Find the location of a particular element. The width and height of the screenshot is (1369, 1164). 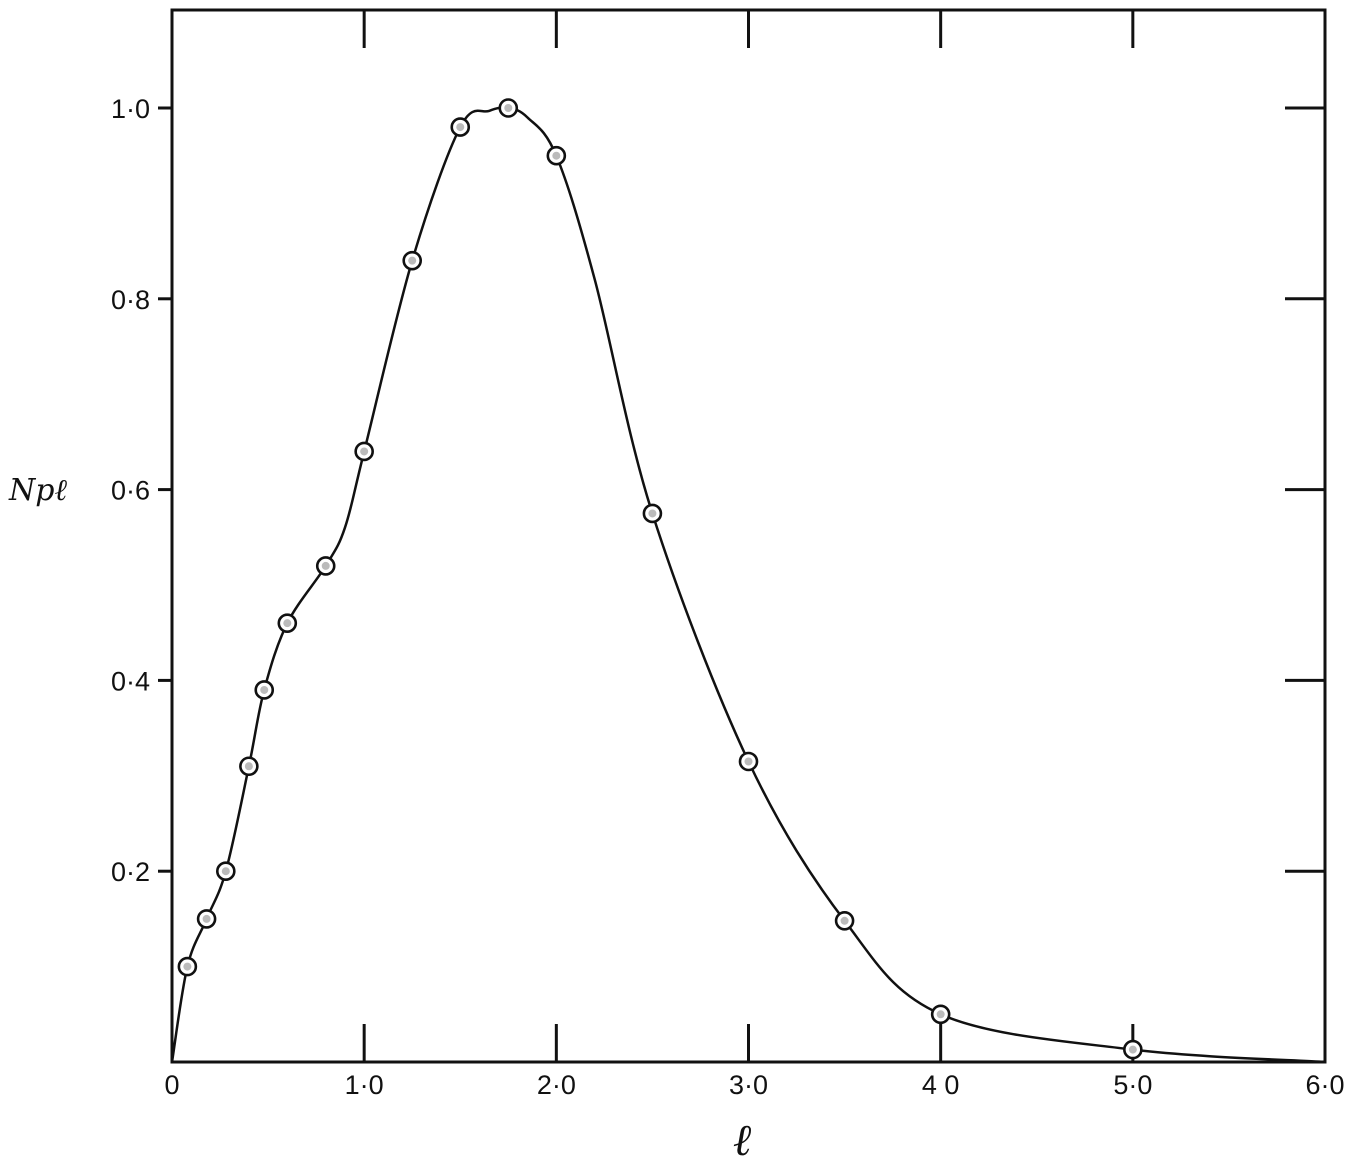

x-tick-label: 0 is located at coordinates (171, 1085).